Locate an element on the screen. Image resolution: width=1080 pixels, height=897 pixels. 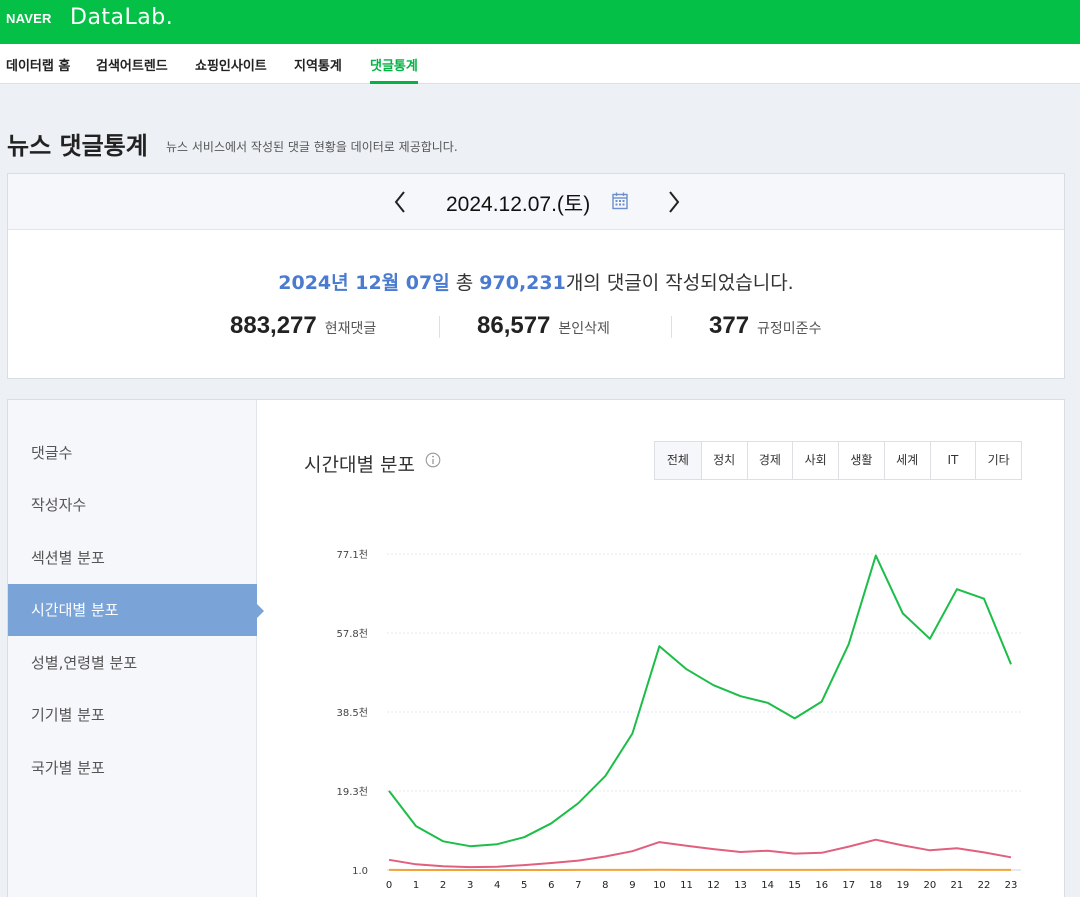
category-tabs: 전체 정치 경제 사회 생활 세계 IT 기타 is located at coordinates (838, 460).